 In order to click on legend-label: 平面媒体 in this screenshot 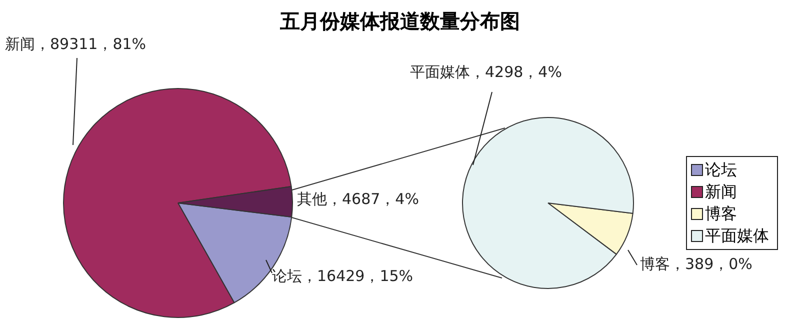, I will do `click(737, 236)`.